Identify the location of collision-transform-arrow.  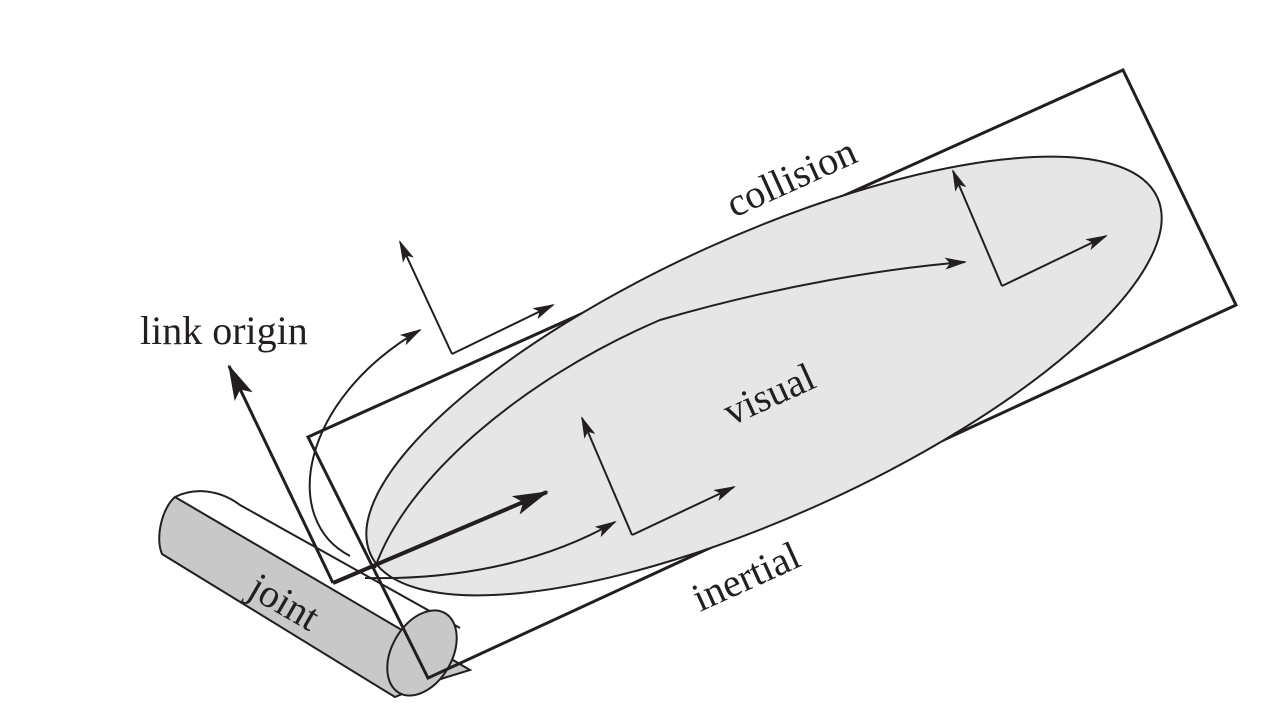
(365, 442).